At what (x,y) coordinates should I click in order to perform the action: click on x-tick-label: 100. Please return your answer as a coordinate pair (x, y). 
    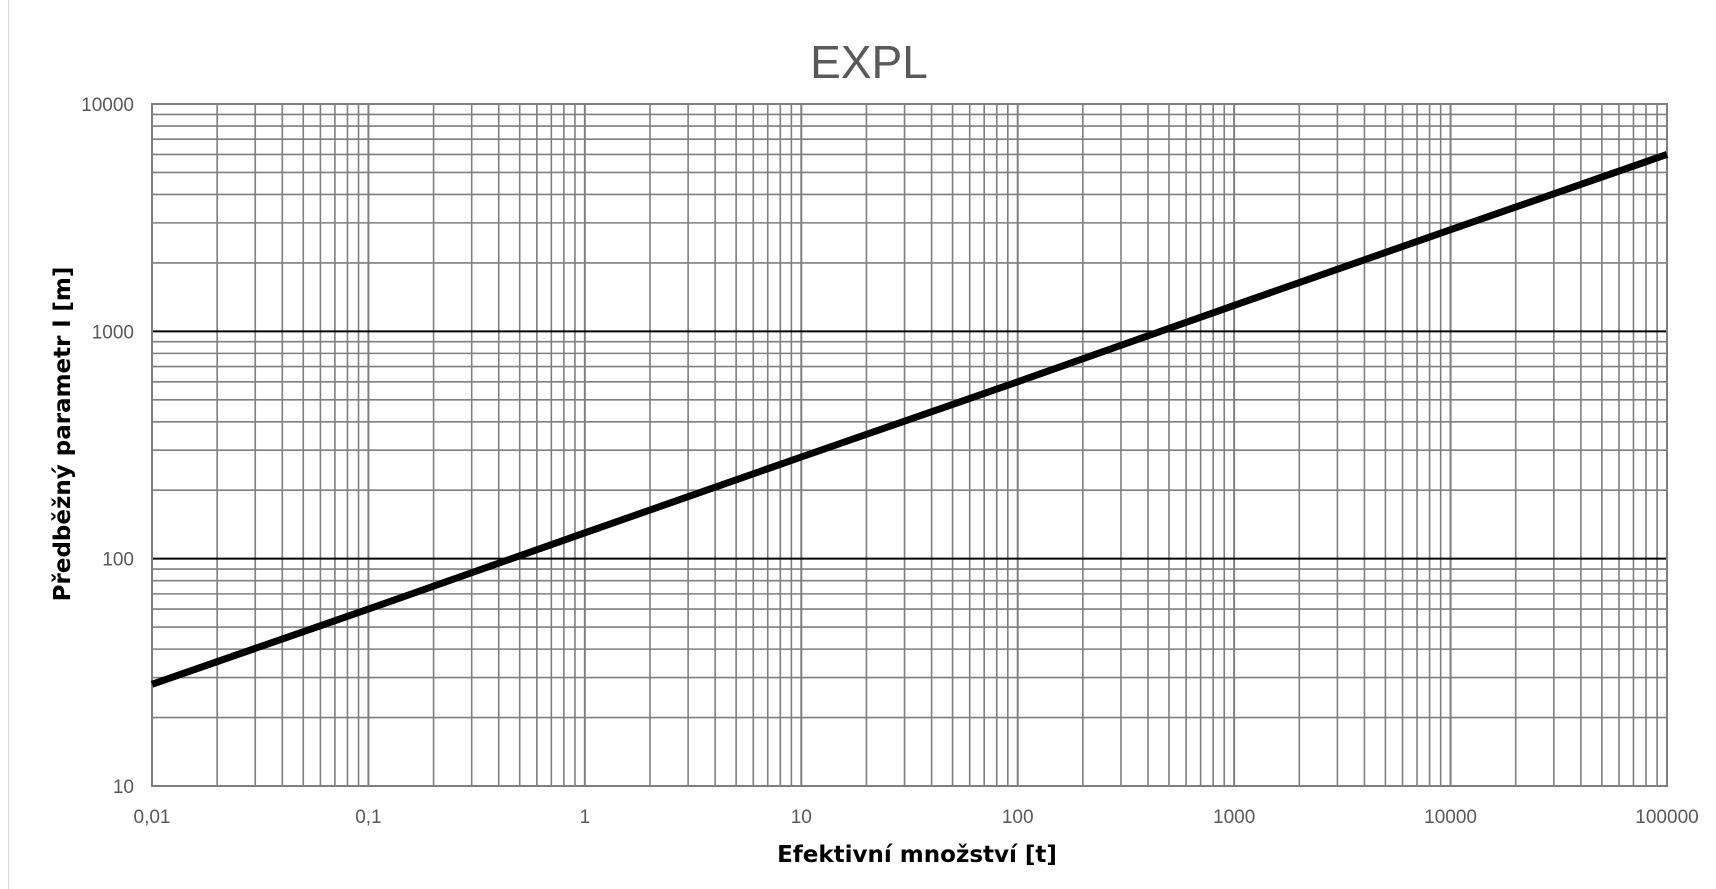
    Looking at the image, I should click on (1018, 817).